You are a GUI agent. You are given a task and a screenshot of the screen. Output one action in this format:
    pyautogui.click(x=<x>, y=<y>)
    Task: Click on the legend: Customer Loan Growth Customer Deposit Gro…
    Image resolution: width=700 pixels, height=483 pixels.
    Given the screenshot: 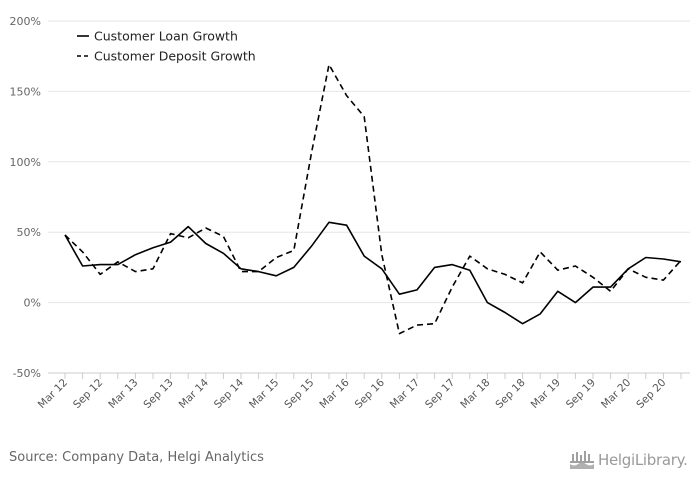 What is the action you would take?
    pyautogui.click(x=166, y=46)
    